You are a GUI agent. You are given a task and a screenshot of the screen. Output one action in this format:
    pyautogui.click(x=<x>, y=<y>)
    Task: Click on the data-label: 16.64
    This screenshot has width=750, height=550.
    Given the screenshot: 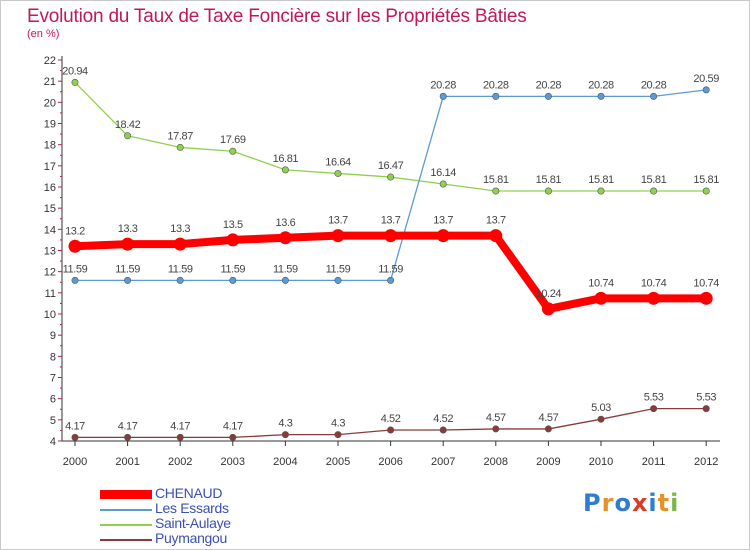 What is the action you would take?
    pyautogui.click(x=338, y=162)
    